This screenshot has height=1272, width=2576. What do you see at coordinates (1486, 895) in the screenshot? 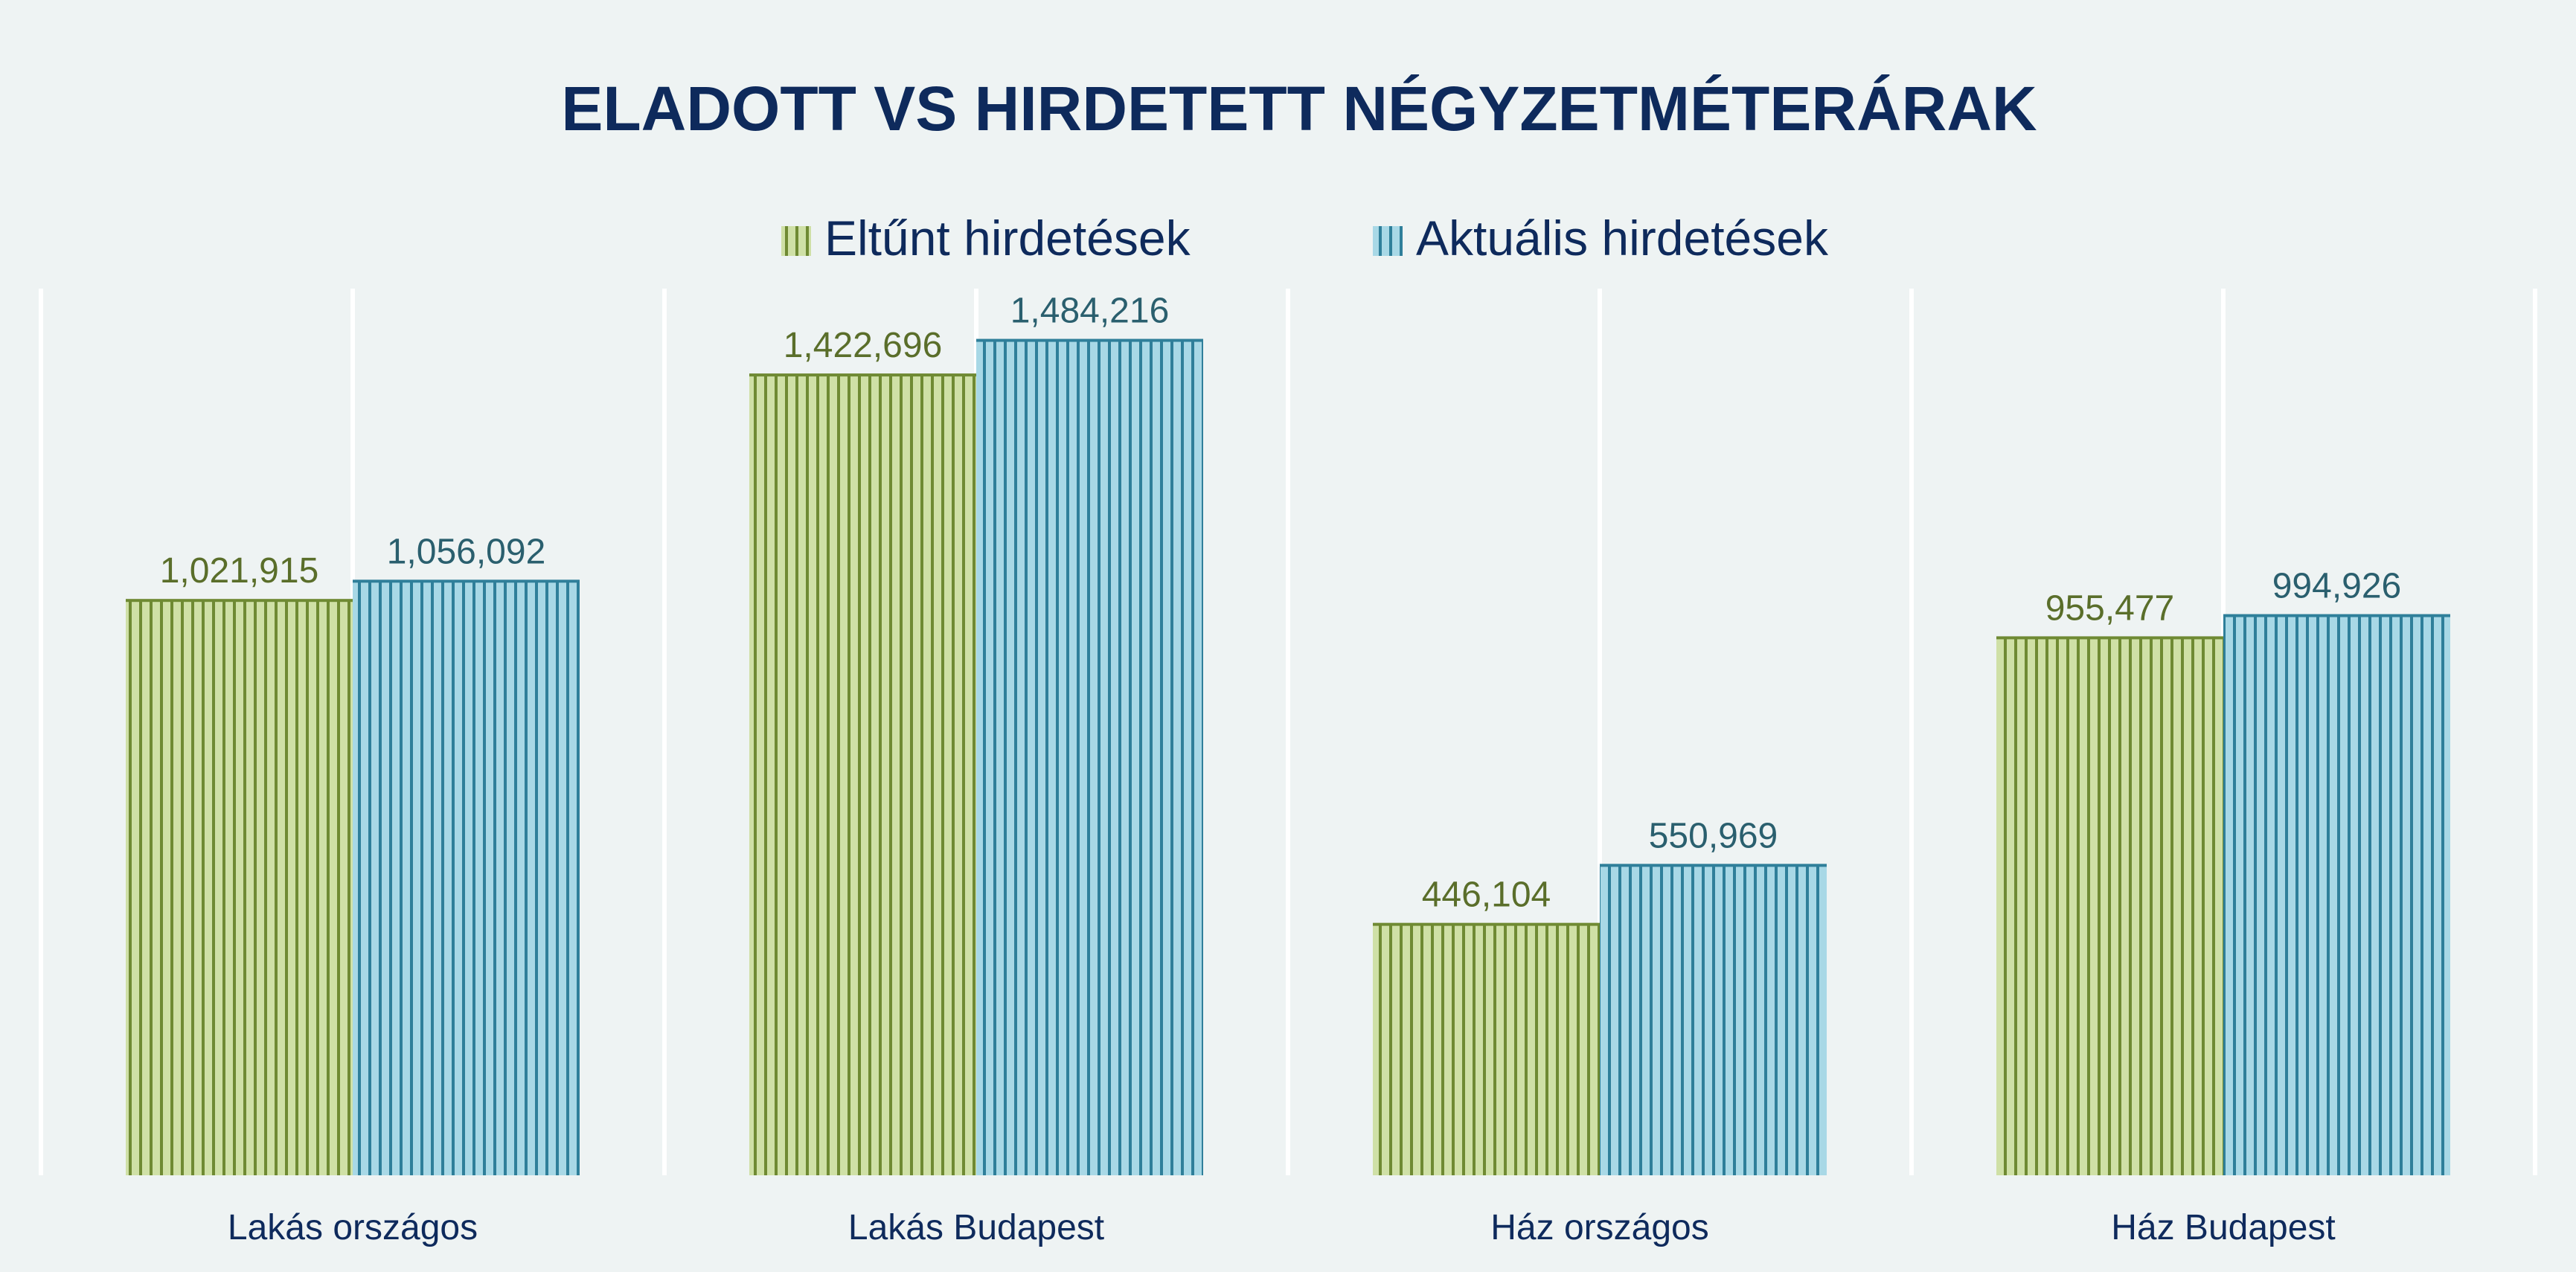
I see `value-label-eltunt-3: 446,104` at bounding box center [1486, 895].